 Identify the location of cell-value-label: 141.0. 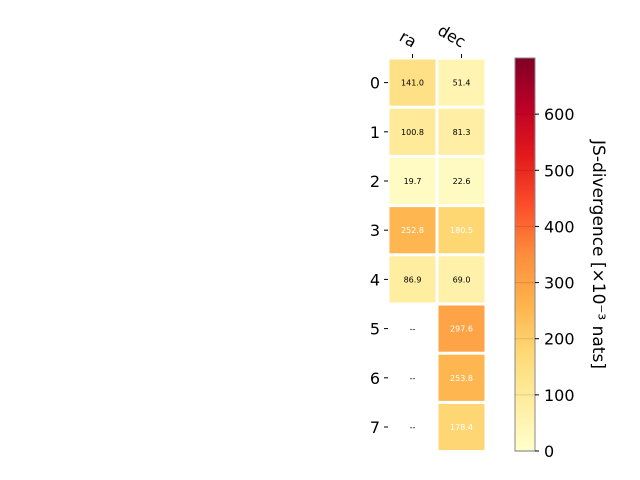
(412, 83).